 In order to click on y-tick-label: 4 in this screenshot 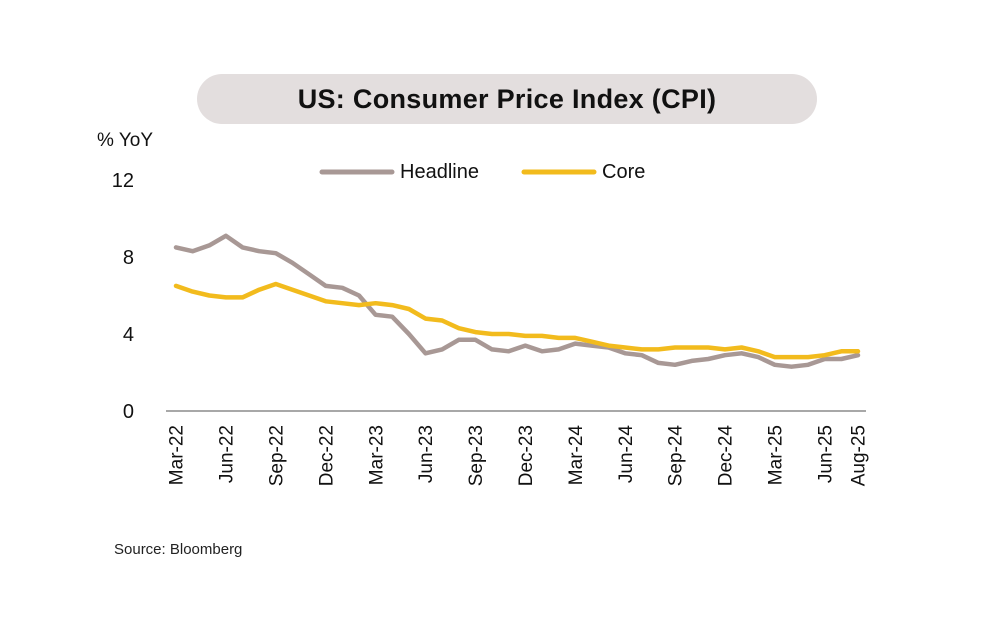, I will do `click(128, 335)`.